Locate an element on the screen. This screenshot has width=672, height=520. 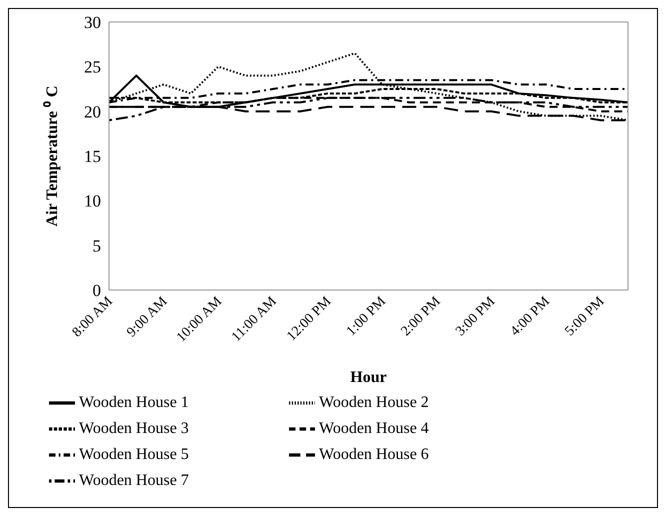
x-tick-label: 5:00 PM is located at coordinates (585, 317).